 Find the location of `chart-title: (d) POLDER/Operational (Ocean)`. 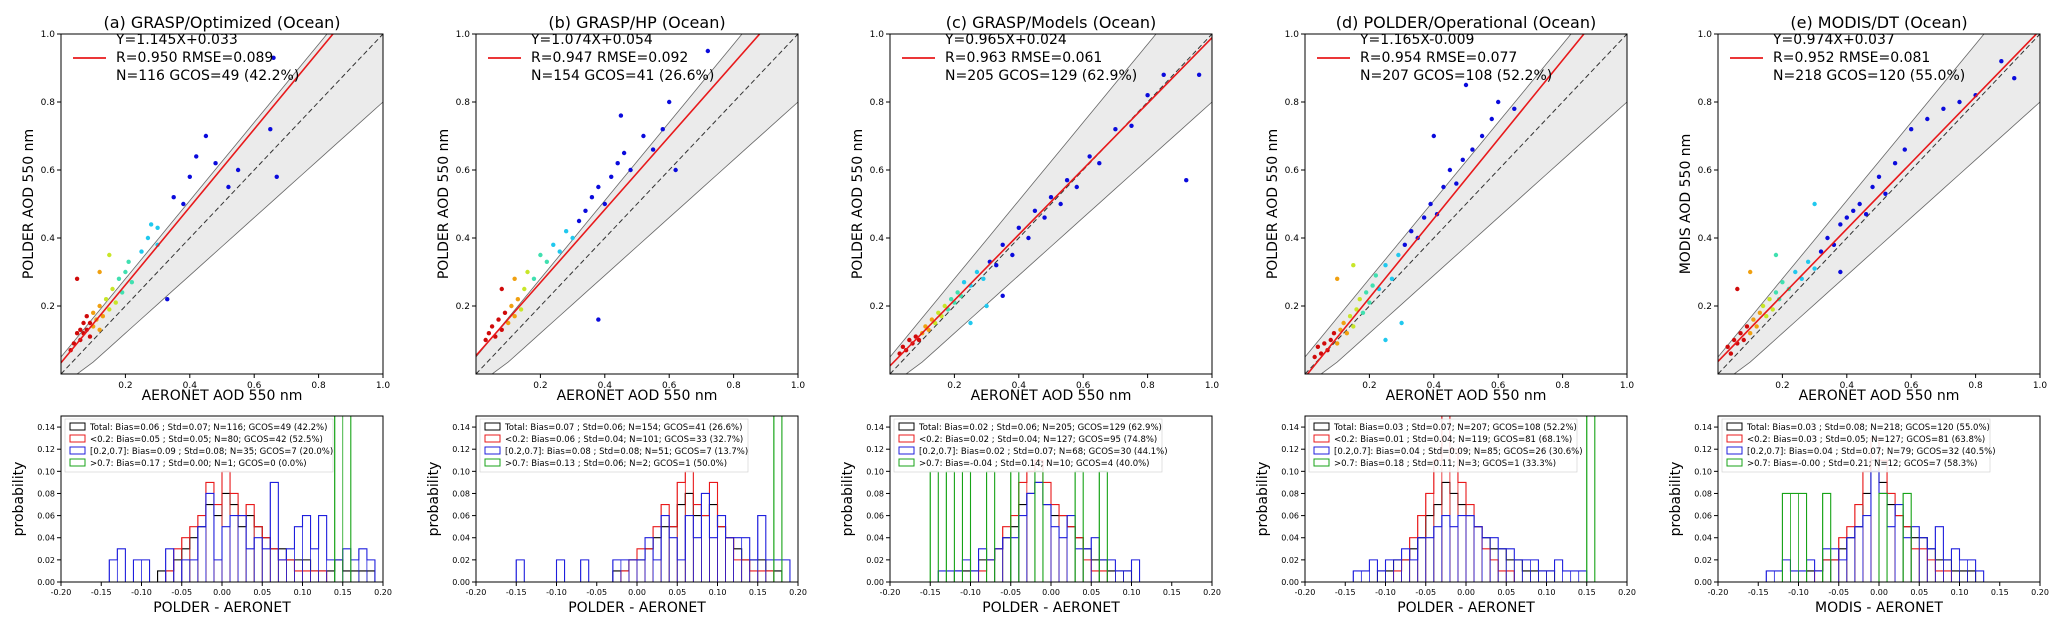

chart-title: (d) POLDER/Operational (Ocean) is located at coordinates (1466, 22).